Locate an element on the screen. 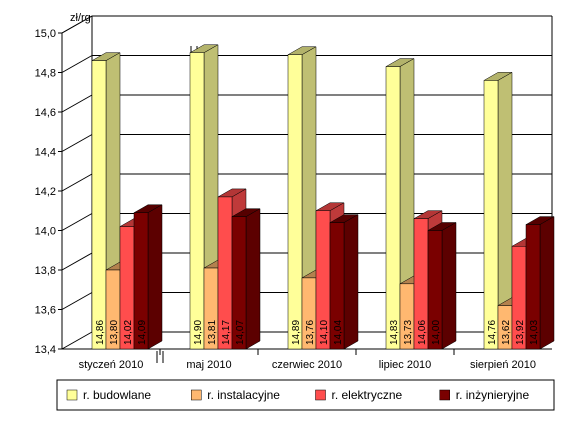 This screenshot has width=566, height=421. y-tick-label: 14,6 is located at coordinates (45, 113).